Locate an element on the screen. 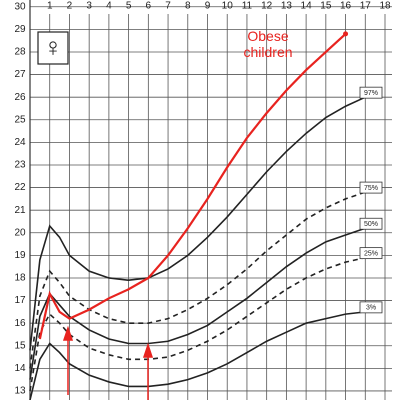 This screenshot has height=400, width=400. arrows is located at coordinates (108, 362).